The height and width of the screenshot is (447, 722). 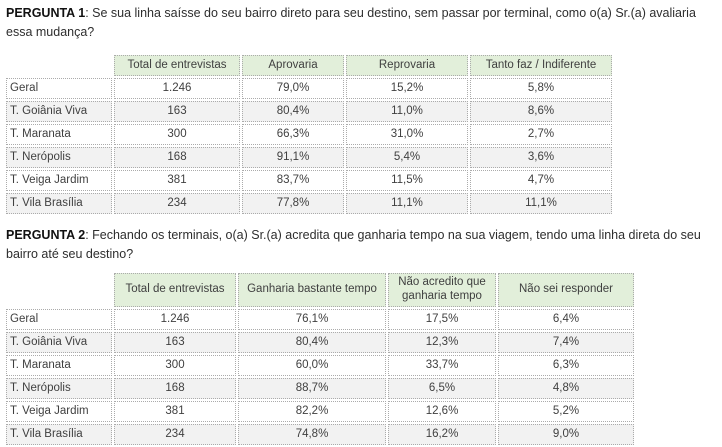 What do you see at coordinates (566, 434) in the screenshot?
I see `cell: 9,0%` at bounding box center [566, 434].